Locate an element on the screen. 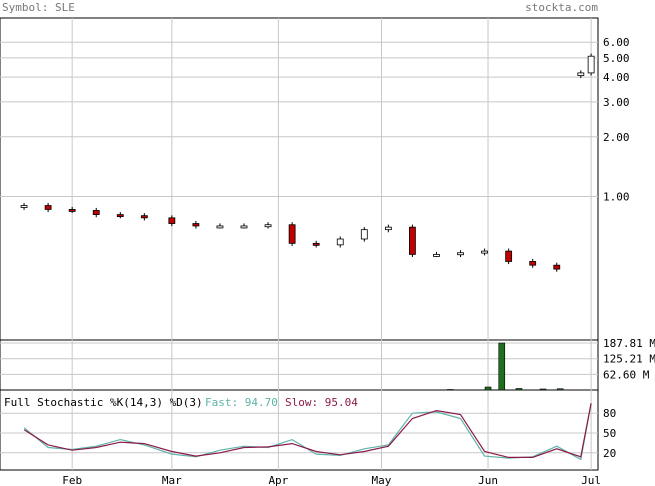 The height and width of the screenshot is (486, 655). price-tick-label: 5.00 is located at coordinates (616, 58).